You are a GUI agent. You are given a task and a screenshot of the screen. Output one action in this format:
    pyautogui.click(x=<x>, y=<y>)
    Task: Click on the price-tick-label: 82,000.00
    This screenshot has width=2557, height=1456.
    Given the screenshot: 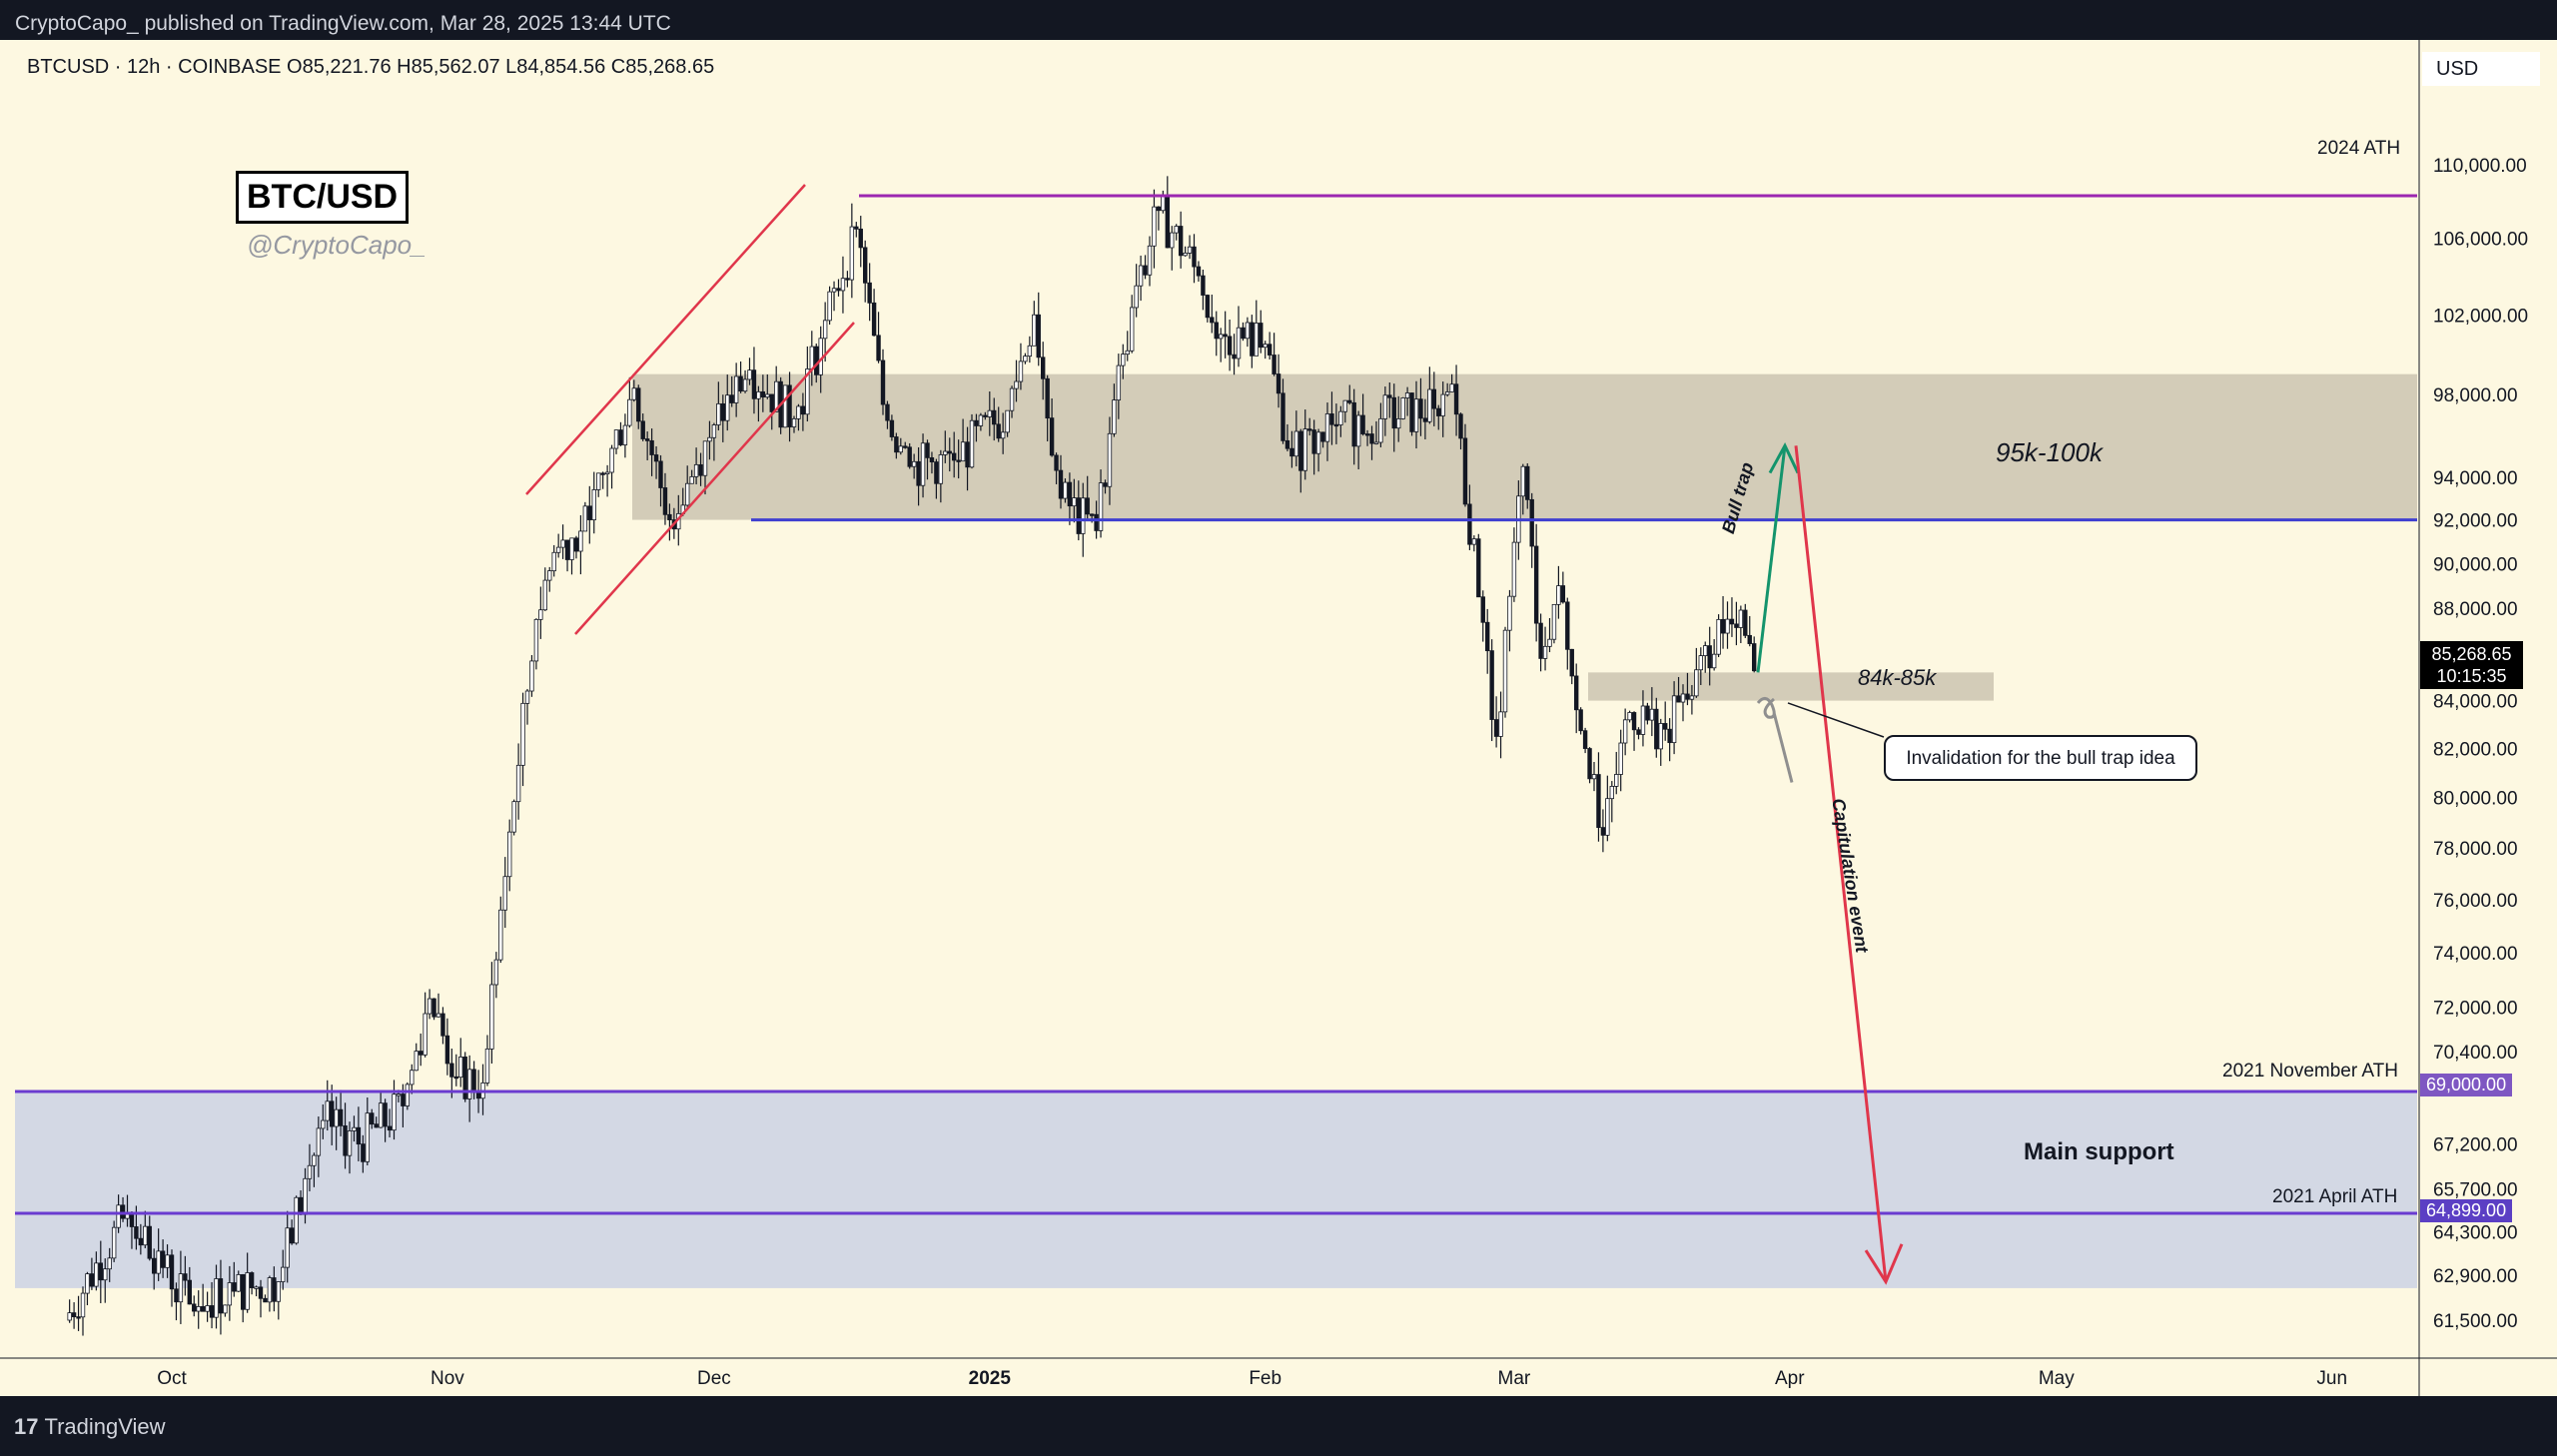 What is the action you would take?
    pyautogui.click(x=2475, y=750)
    